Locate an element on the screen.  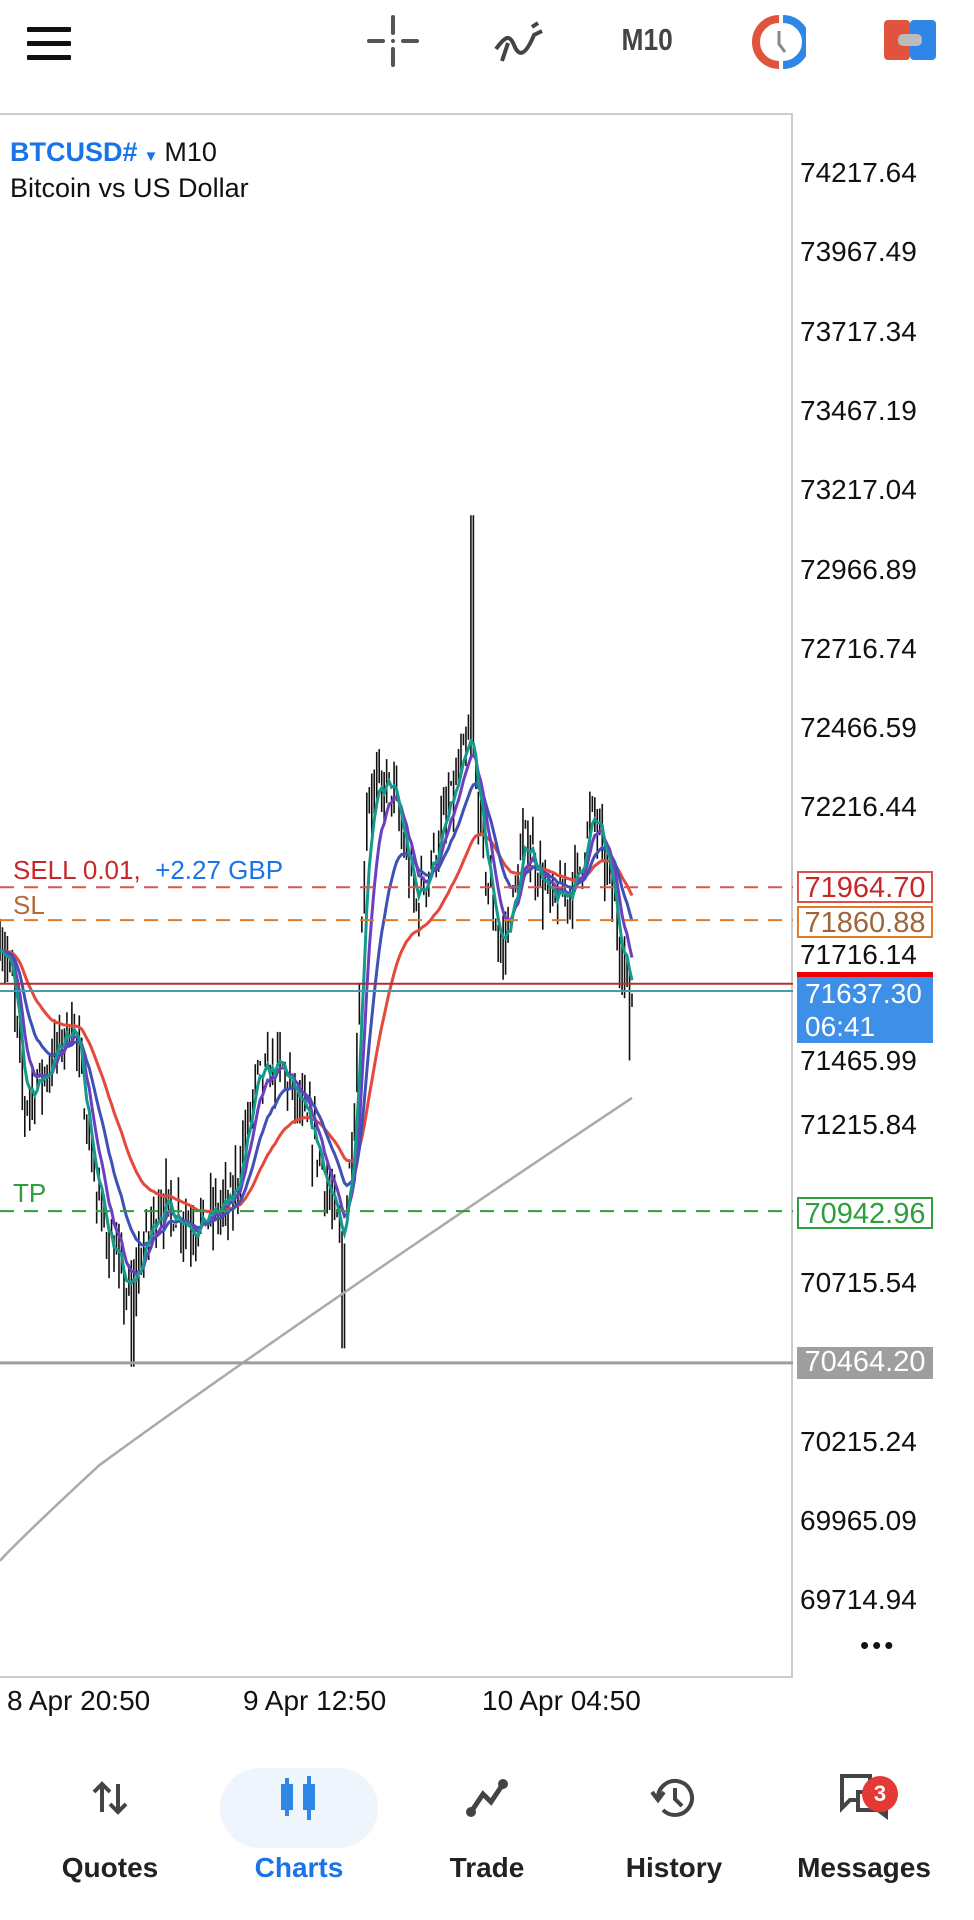
messages-badge: 3 is located at coordinates (880, 1794).